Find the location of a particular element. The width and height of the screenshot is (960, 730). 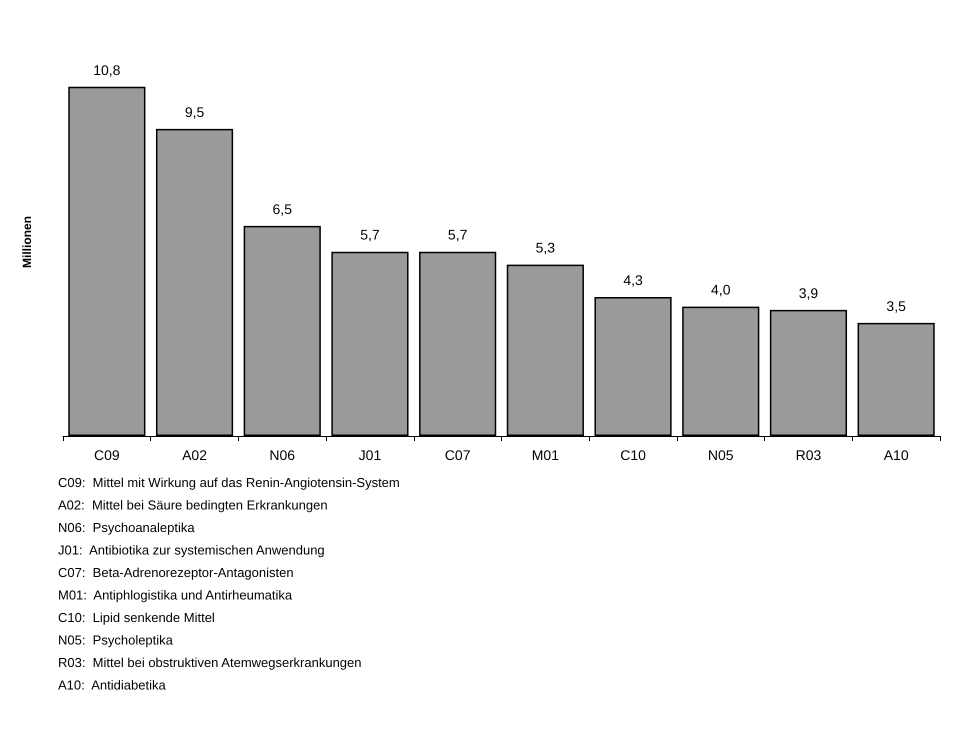

text: A02: Mittel bei Säure bedingten Erkrankungen is located at coordinates (193, 505).